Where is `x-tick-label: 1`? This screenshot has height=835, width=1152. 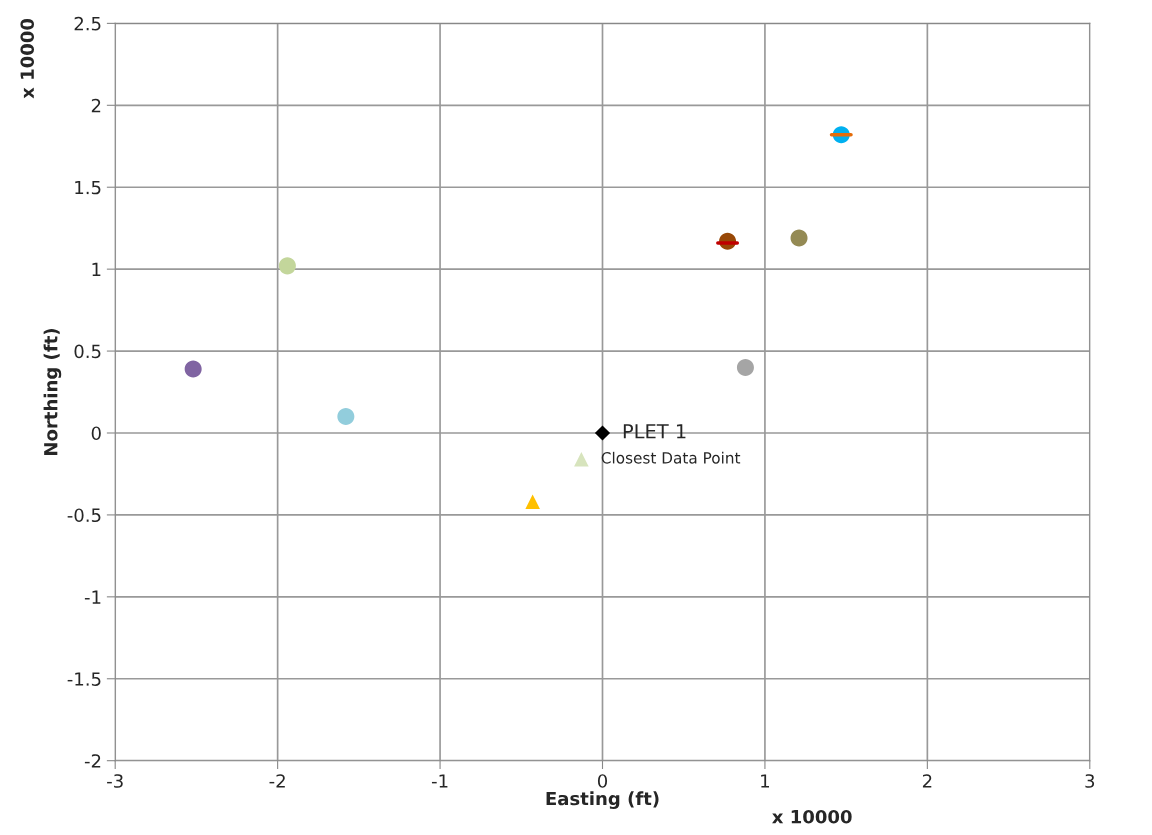
x-tick-label: 1 is located at coordinates (765, 781).